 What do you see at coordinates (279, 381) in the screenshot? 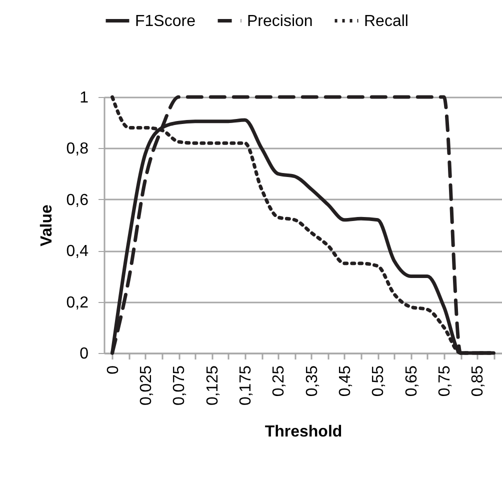
I see `x-tick-label: 0,25` at bounding box center [279, 381].